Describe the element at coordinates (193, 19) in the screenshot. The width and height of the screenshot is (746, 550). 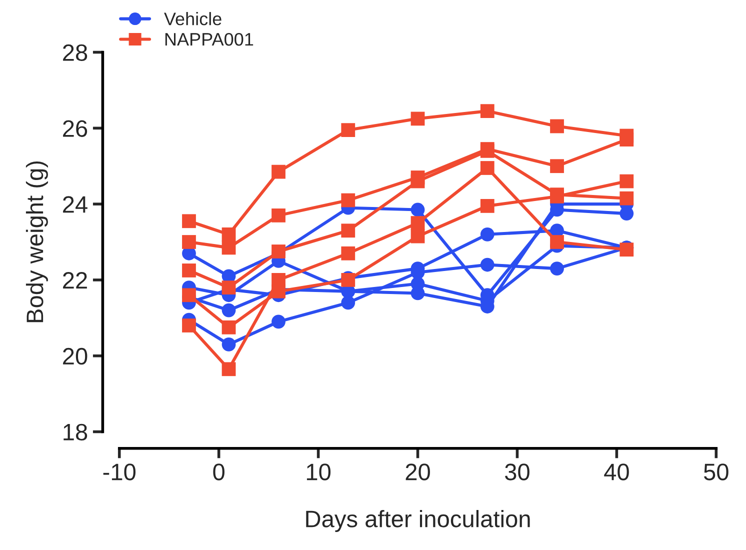
I see `legend-label: Vehicle` at that location.